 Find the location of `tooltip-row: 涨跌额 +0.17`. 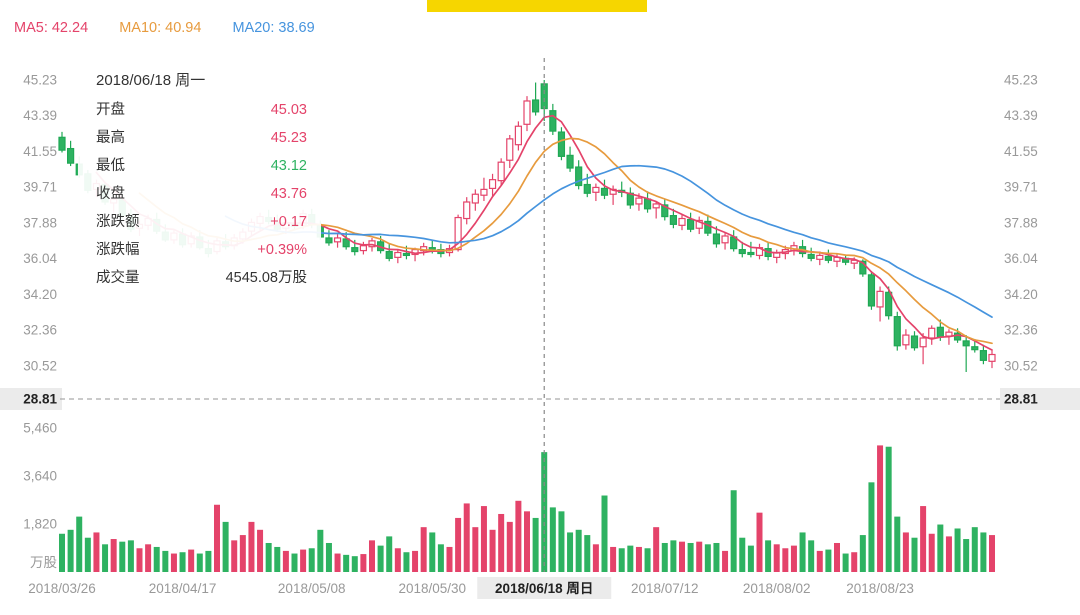

tooltip-row: 涨跌额 +0.17 is located at coordinates (199, 222).